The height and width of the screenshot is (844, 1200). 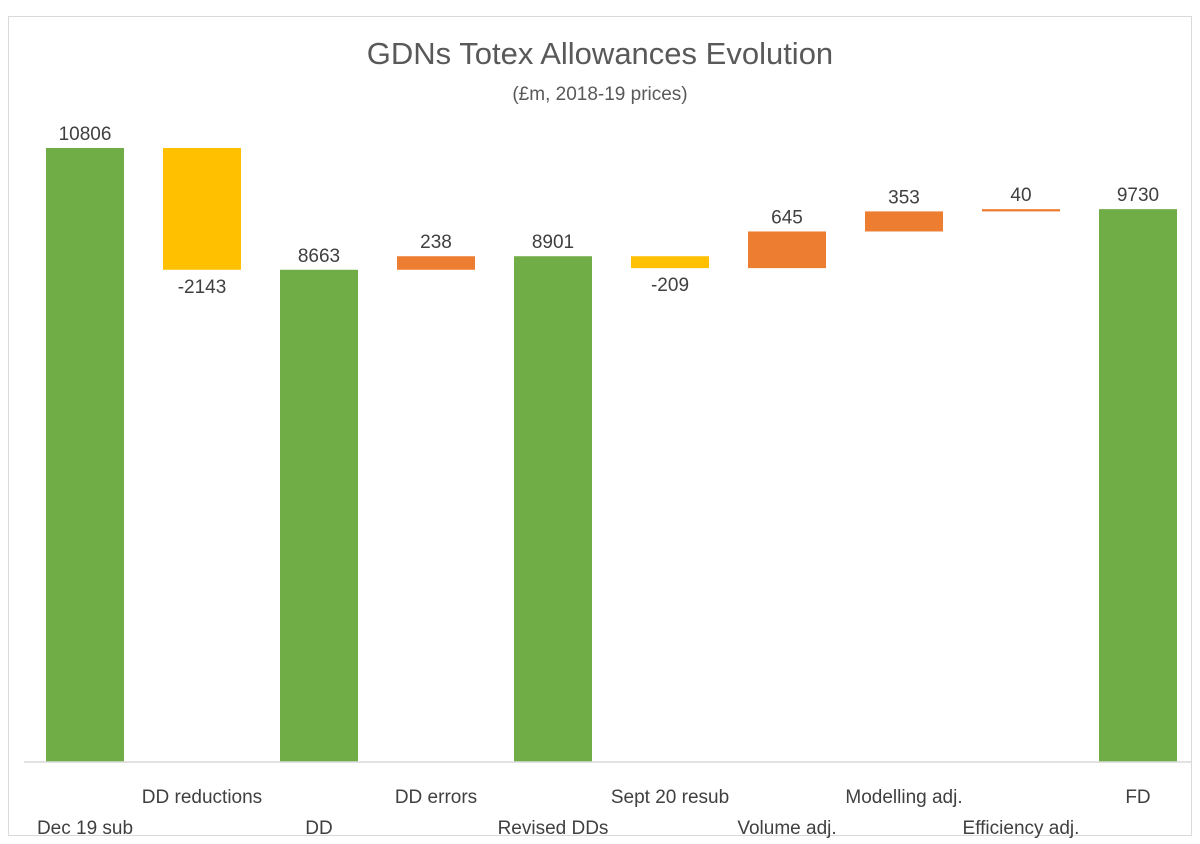 What do you see at coordinates (1020, 195) in the screenshot?
I see `data-label-efficiency-adj: 40` at bounding box center [1020, 195].